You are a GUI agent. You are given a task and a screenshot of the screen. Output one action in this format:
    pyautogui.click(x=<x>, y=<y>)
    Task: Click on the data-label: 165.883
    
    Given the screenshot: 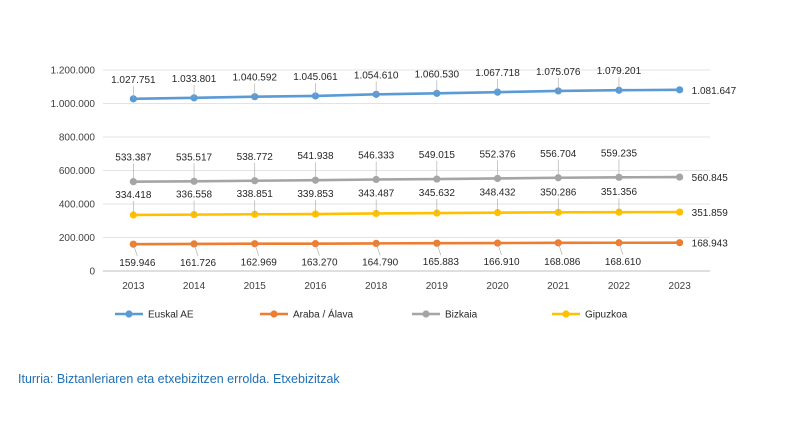 What is the action you would take?
    pyautogui.click(x=441, y=262)
    